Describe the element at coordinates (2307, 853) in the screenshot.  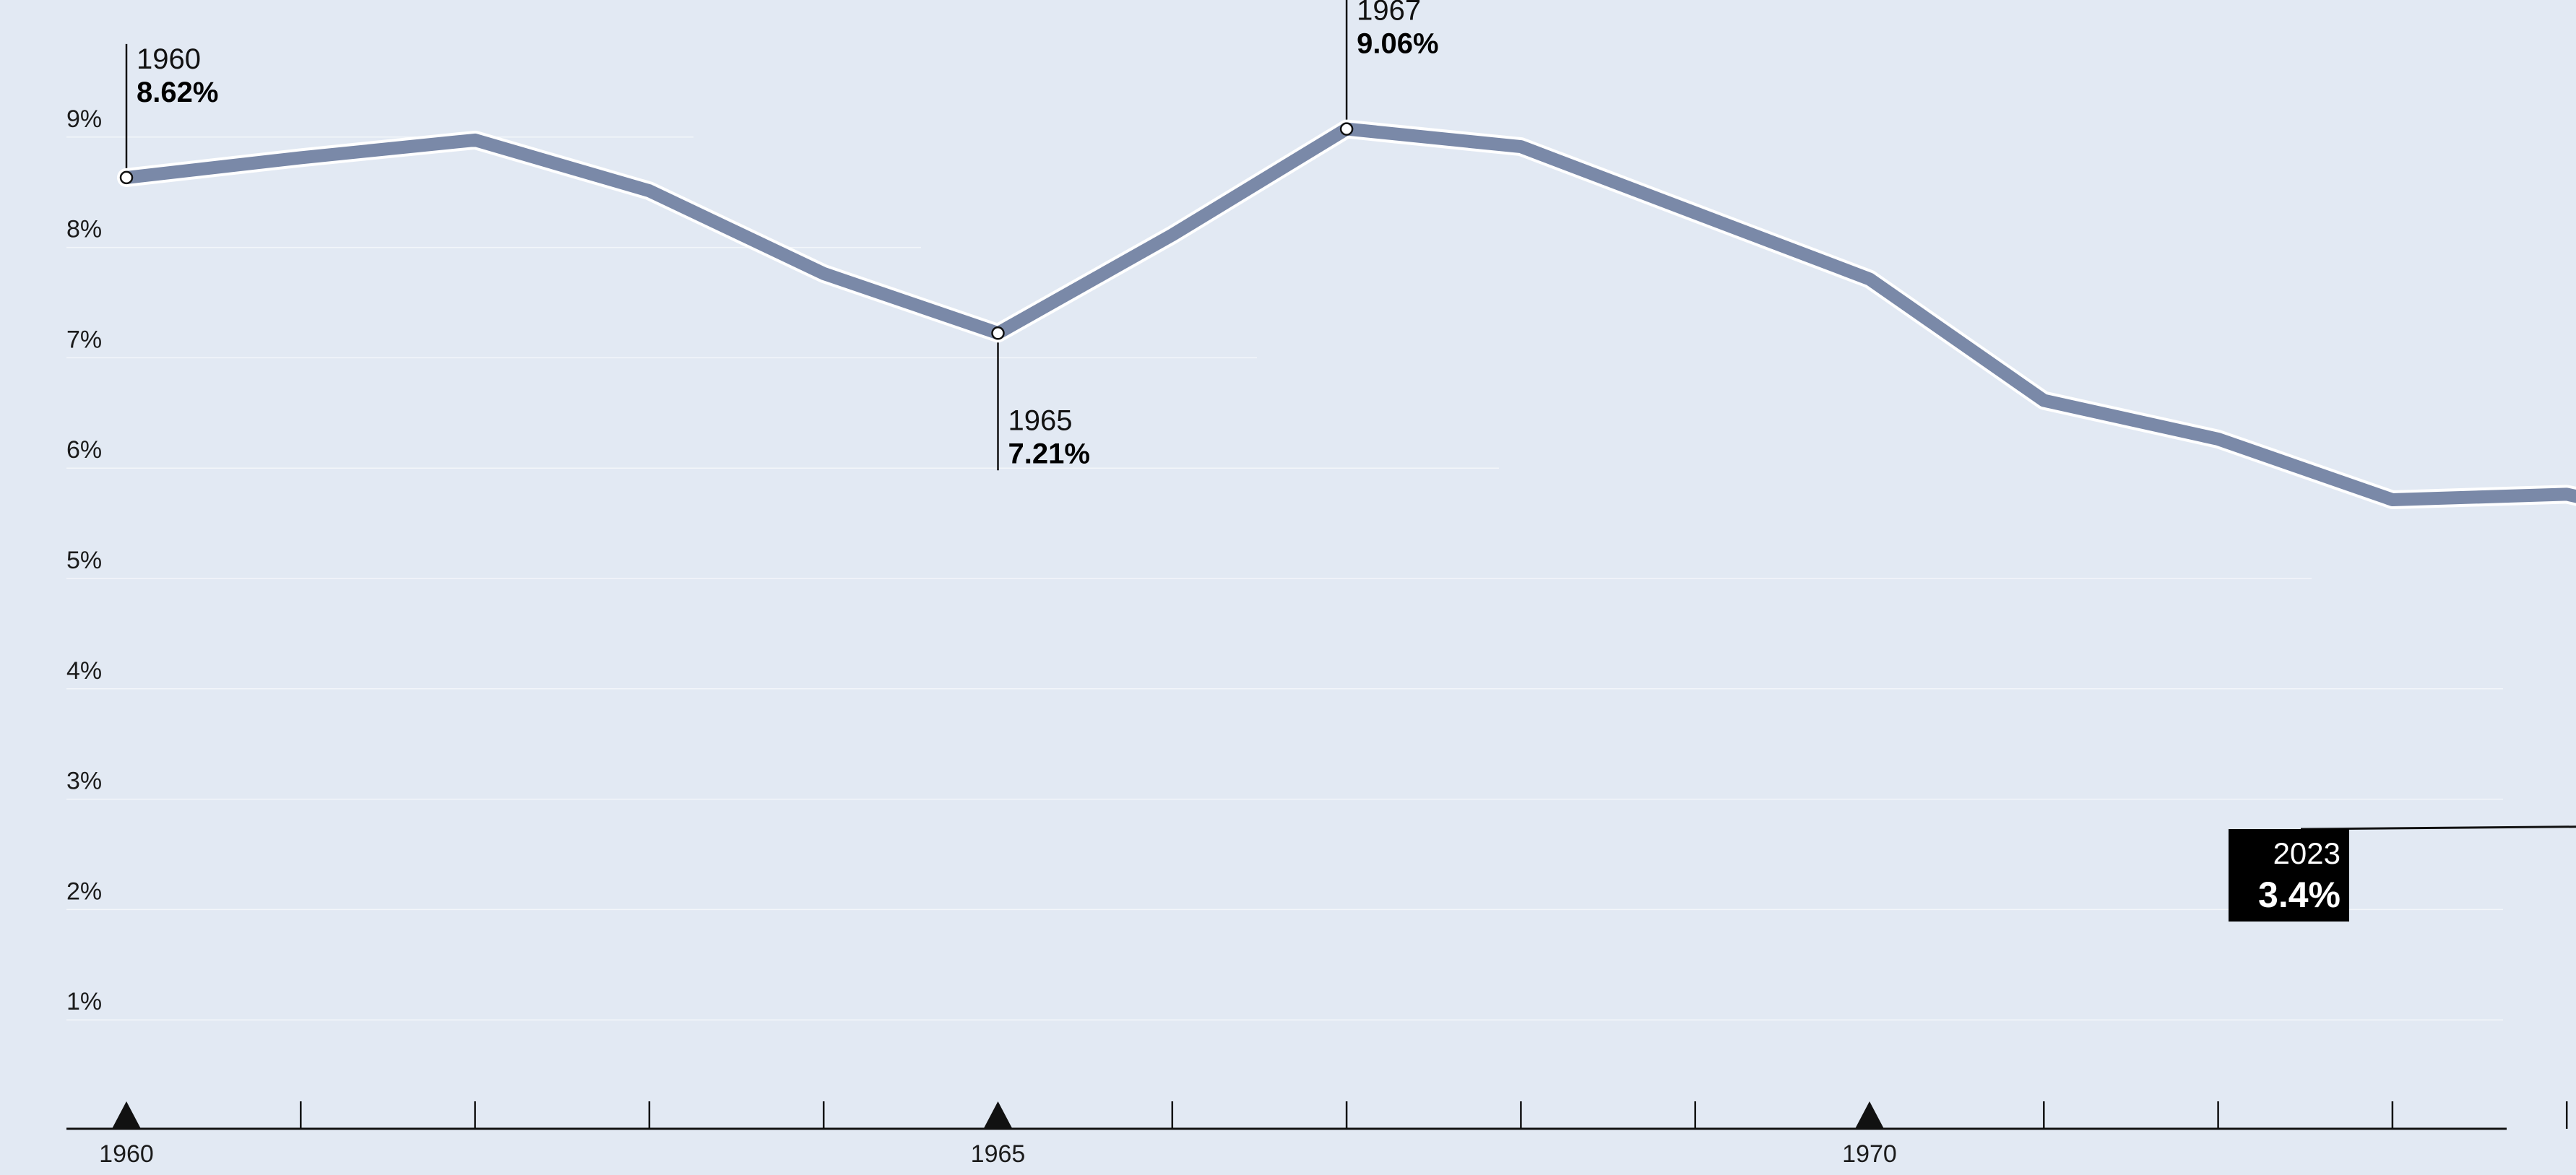
I see `highlight-year: 2023` at that location.